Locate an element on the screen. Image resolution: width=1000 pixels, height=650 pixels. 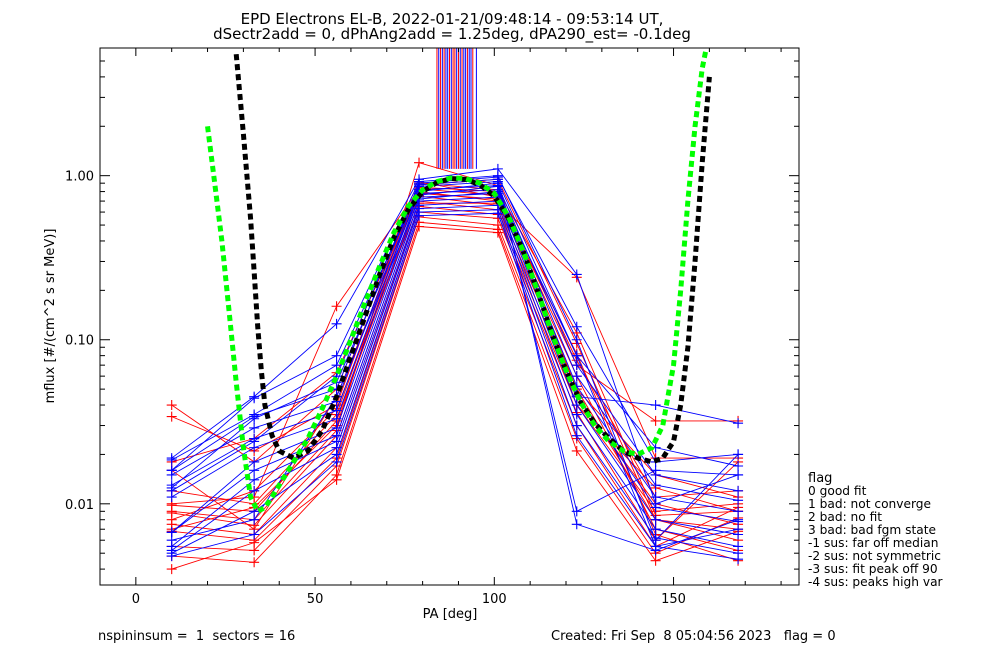
legend-item-2: 2 bad: no fit is located at coordinates (845, 517).